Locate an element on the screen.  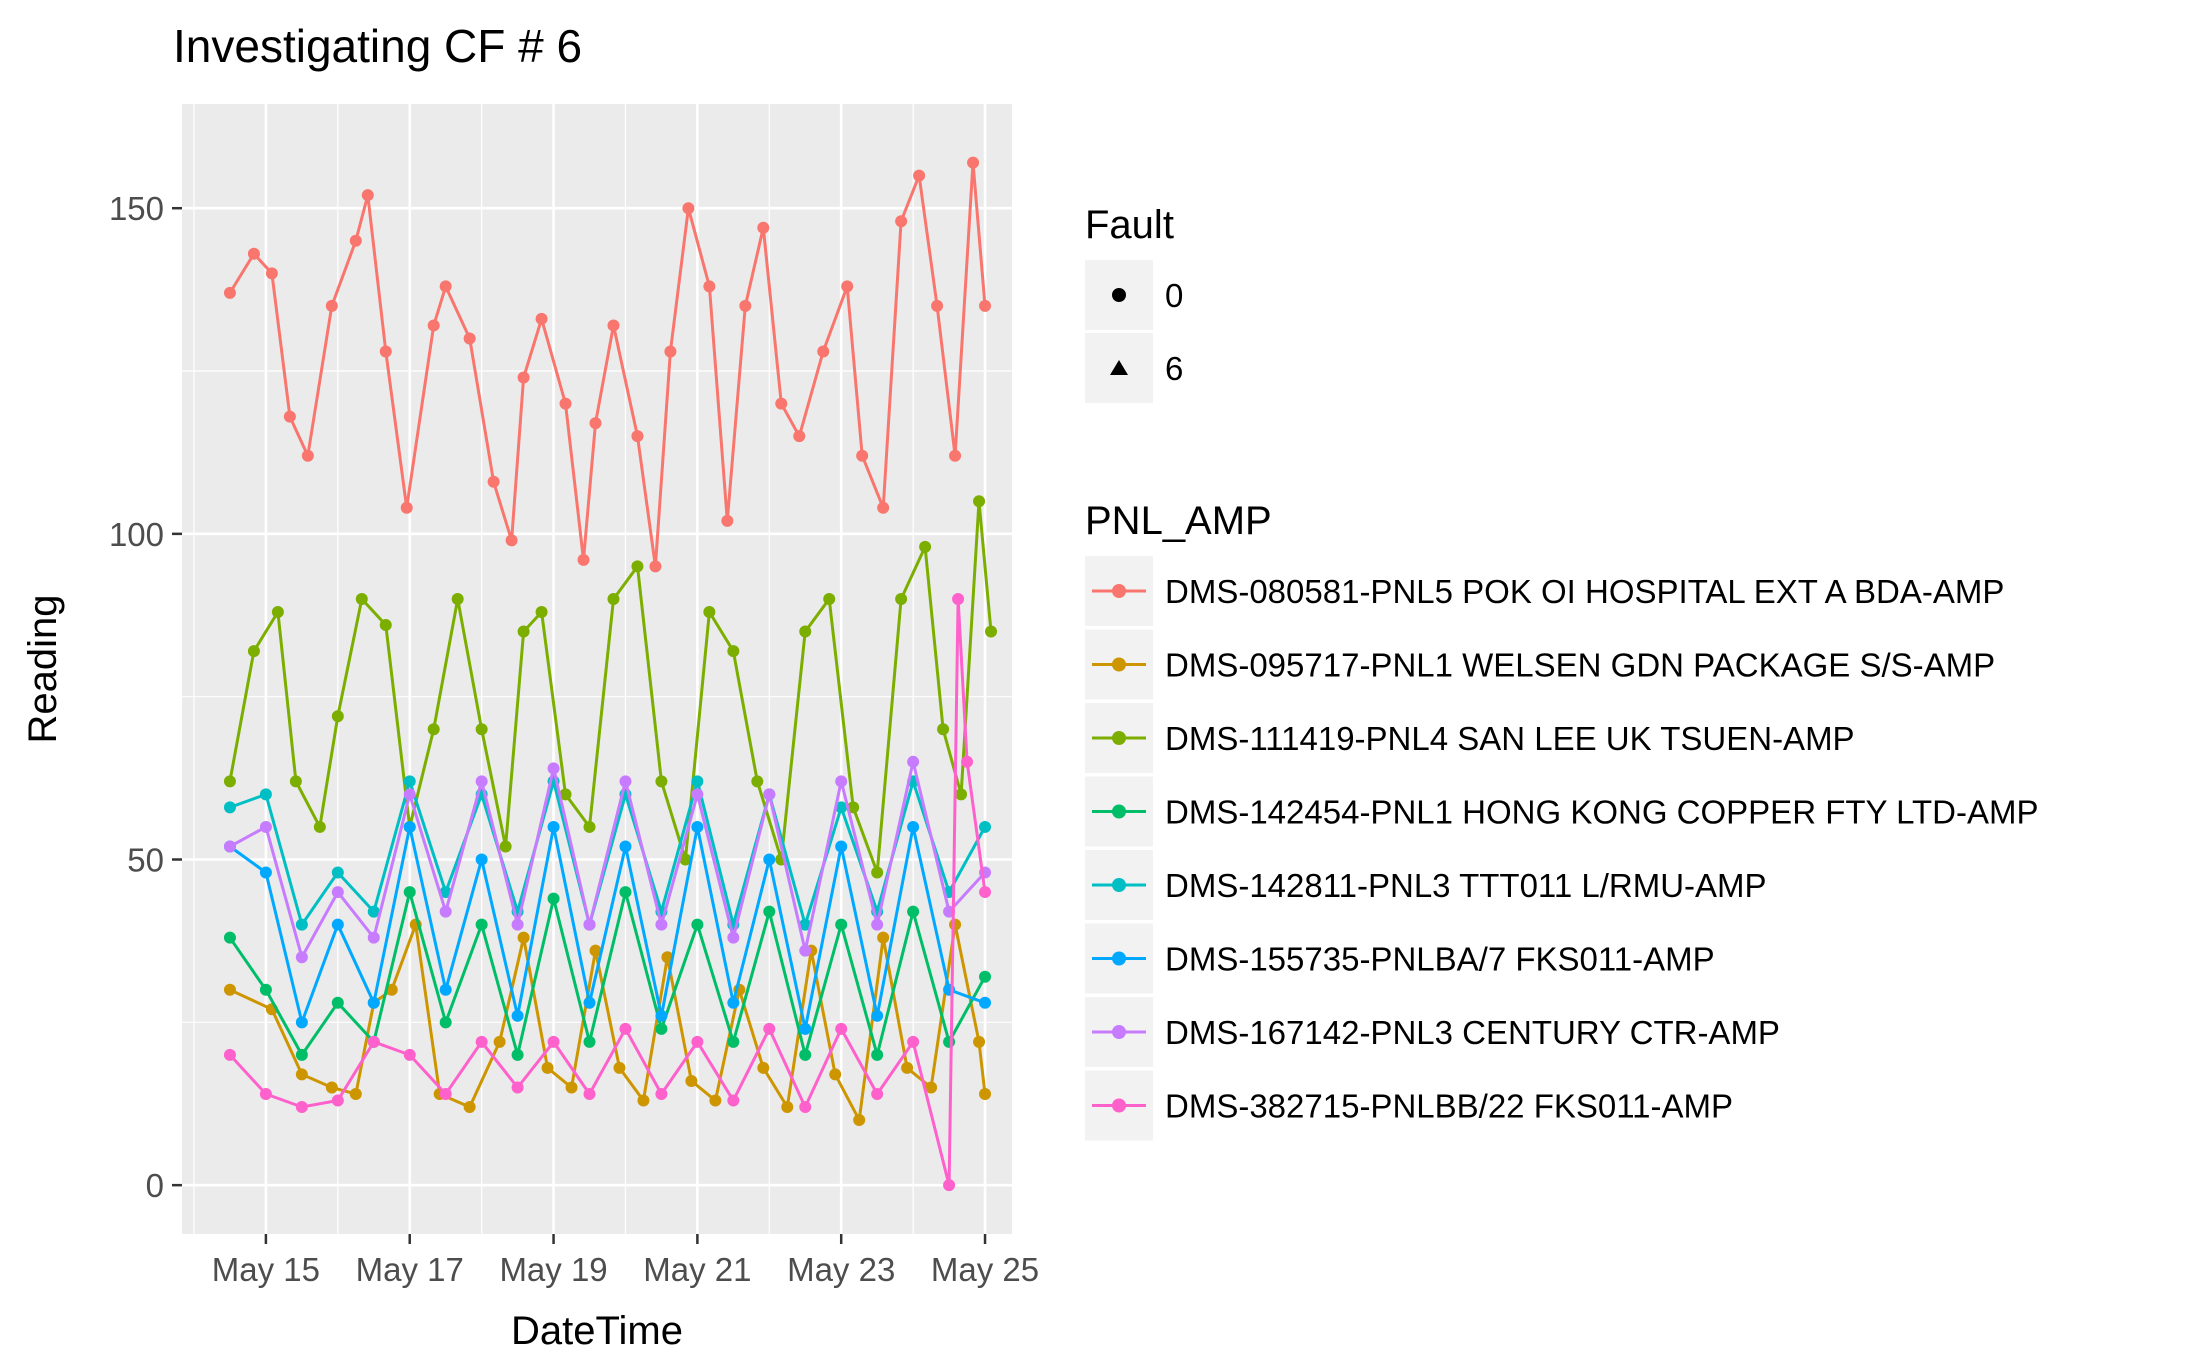
series-legend-item: DMS-155735-PNLBA/7 FKS011-AMP is located at coordinates (1400, 958).